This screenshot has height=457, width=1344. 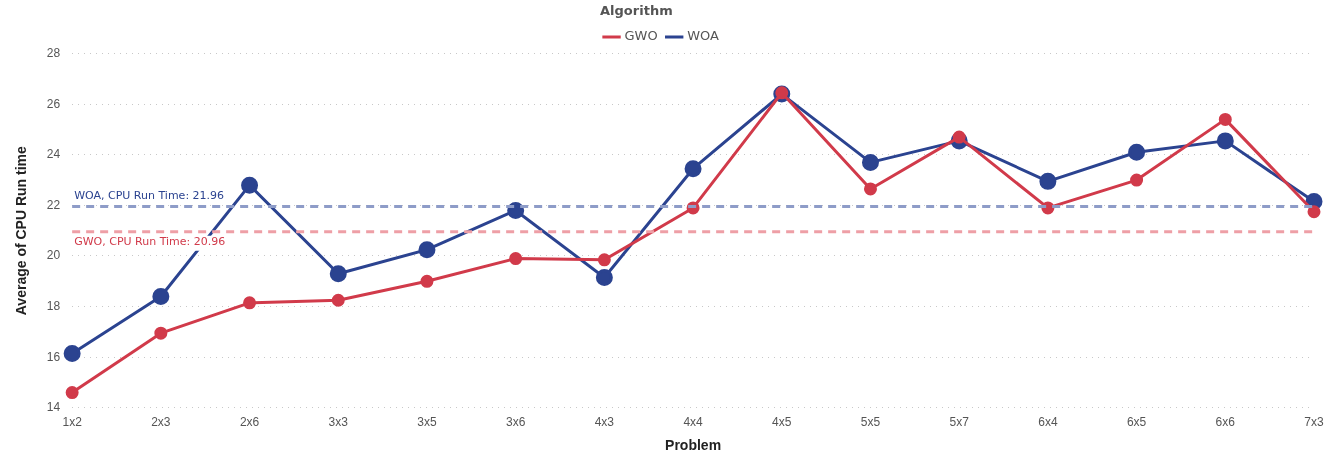 What do you see at coordinates (870, 422) in the screenshot?
I see `x-tick-label: 5x5` at bounding box center [870, 422].